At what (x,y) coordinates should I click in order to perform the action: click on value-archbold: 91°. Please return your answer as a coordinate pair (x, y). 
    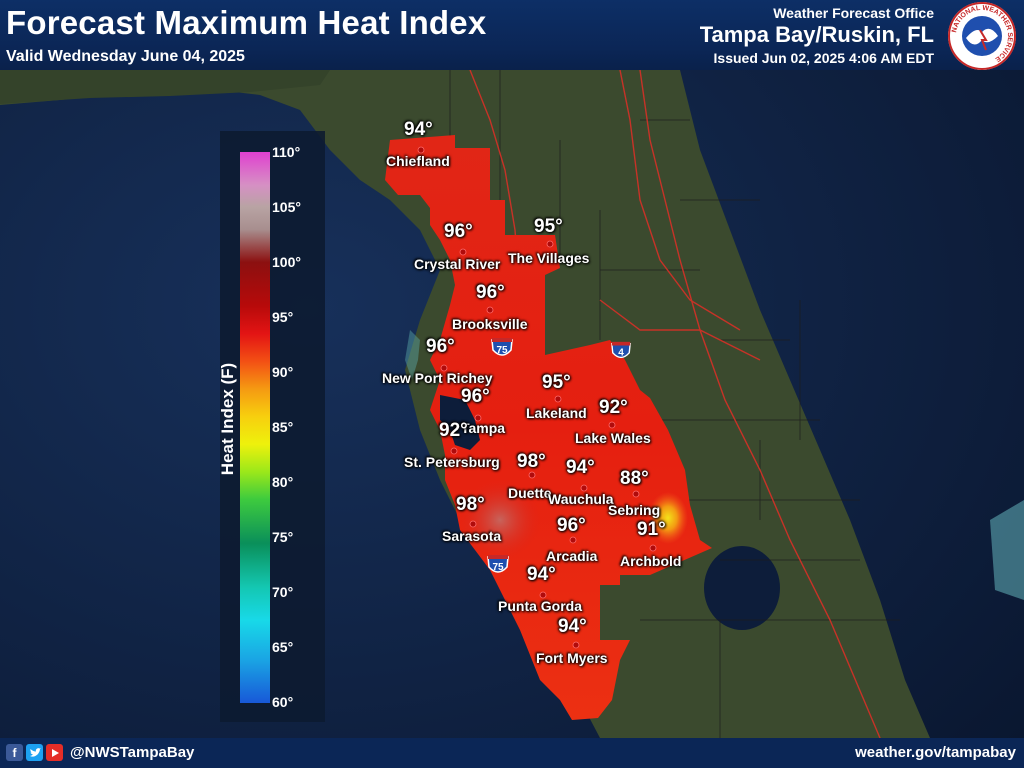
    Looking at the image, I should click on (651, 529).